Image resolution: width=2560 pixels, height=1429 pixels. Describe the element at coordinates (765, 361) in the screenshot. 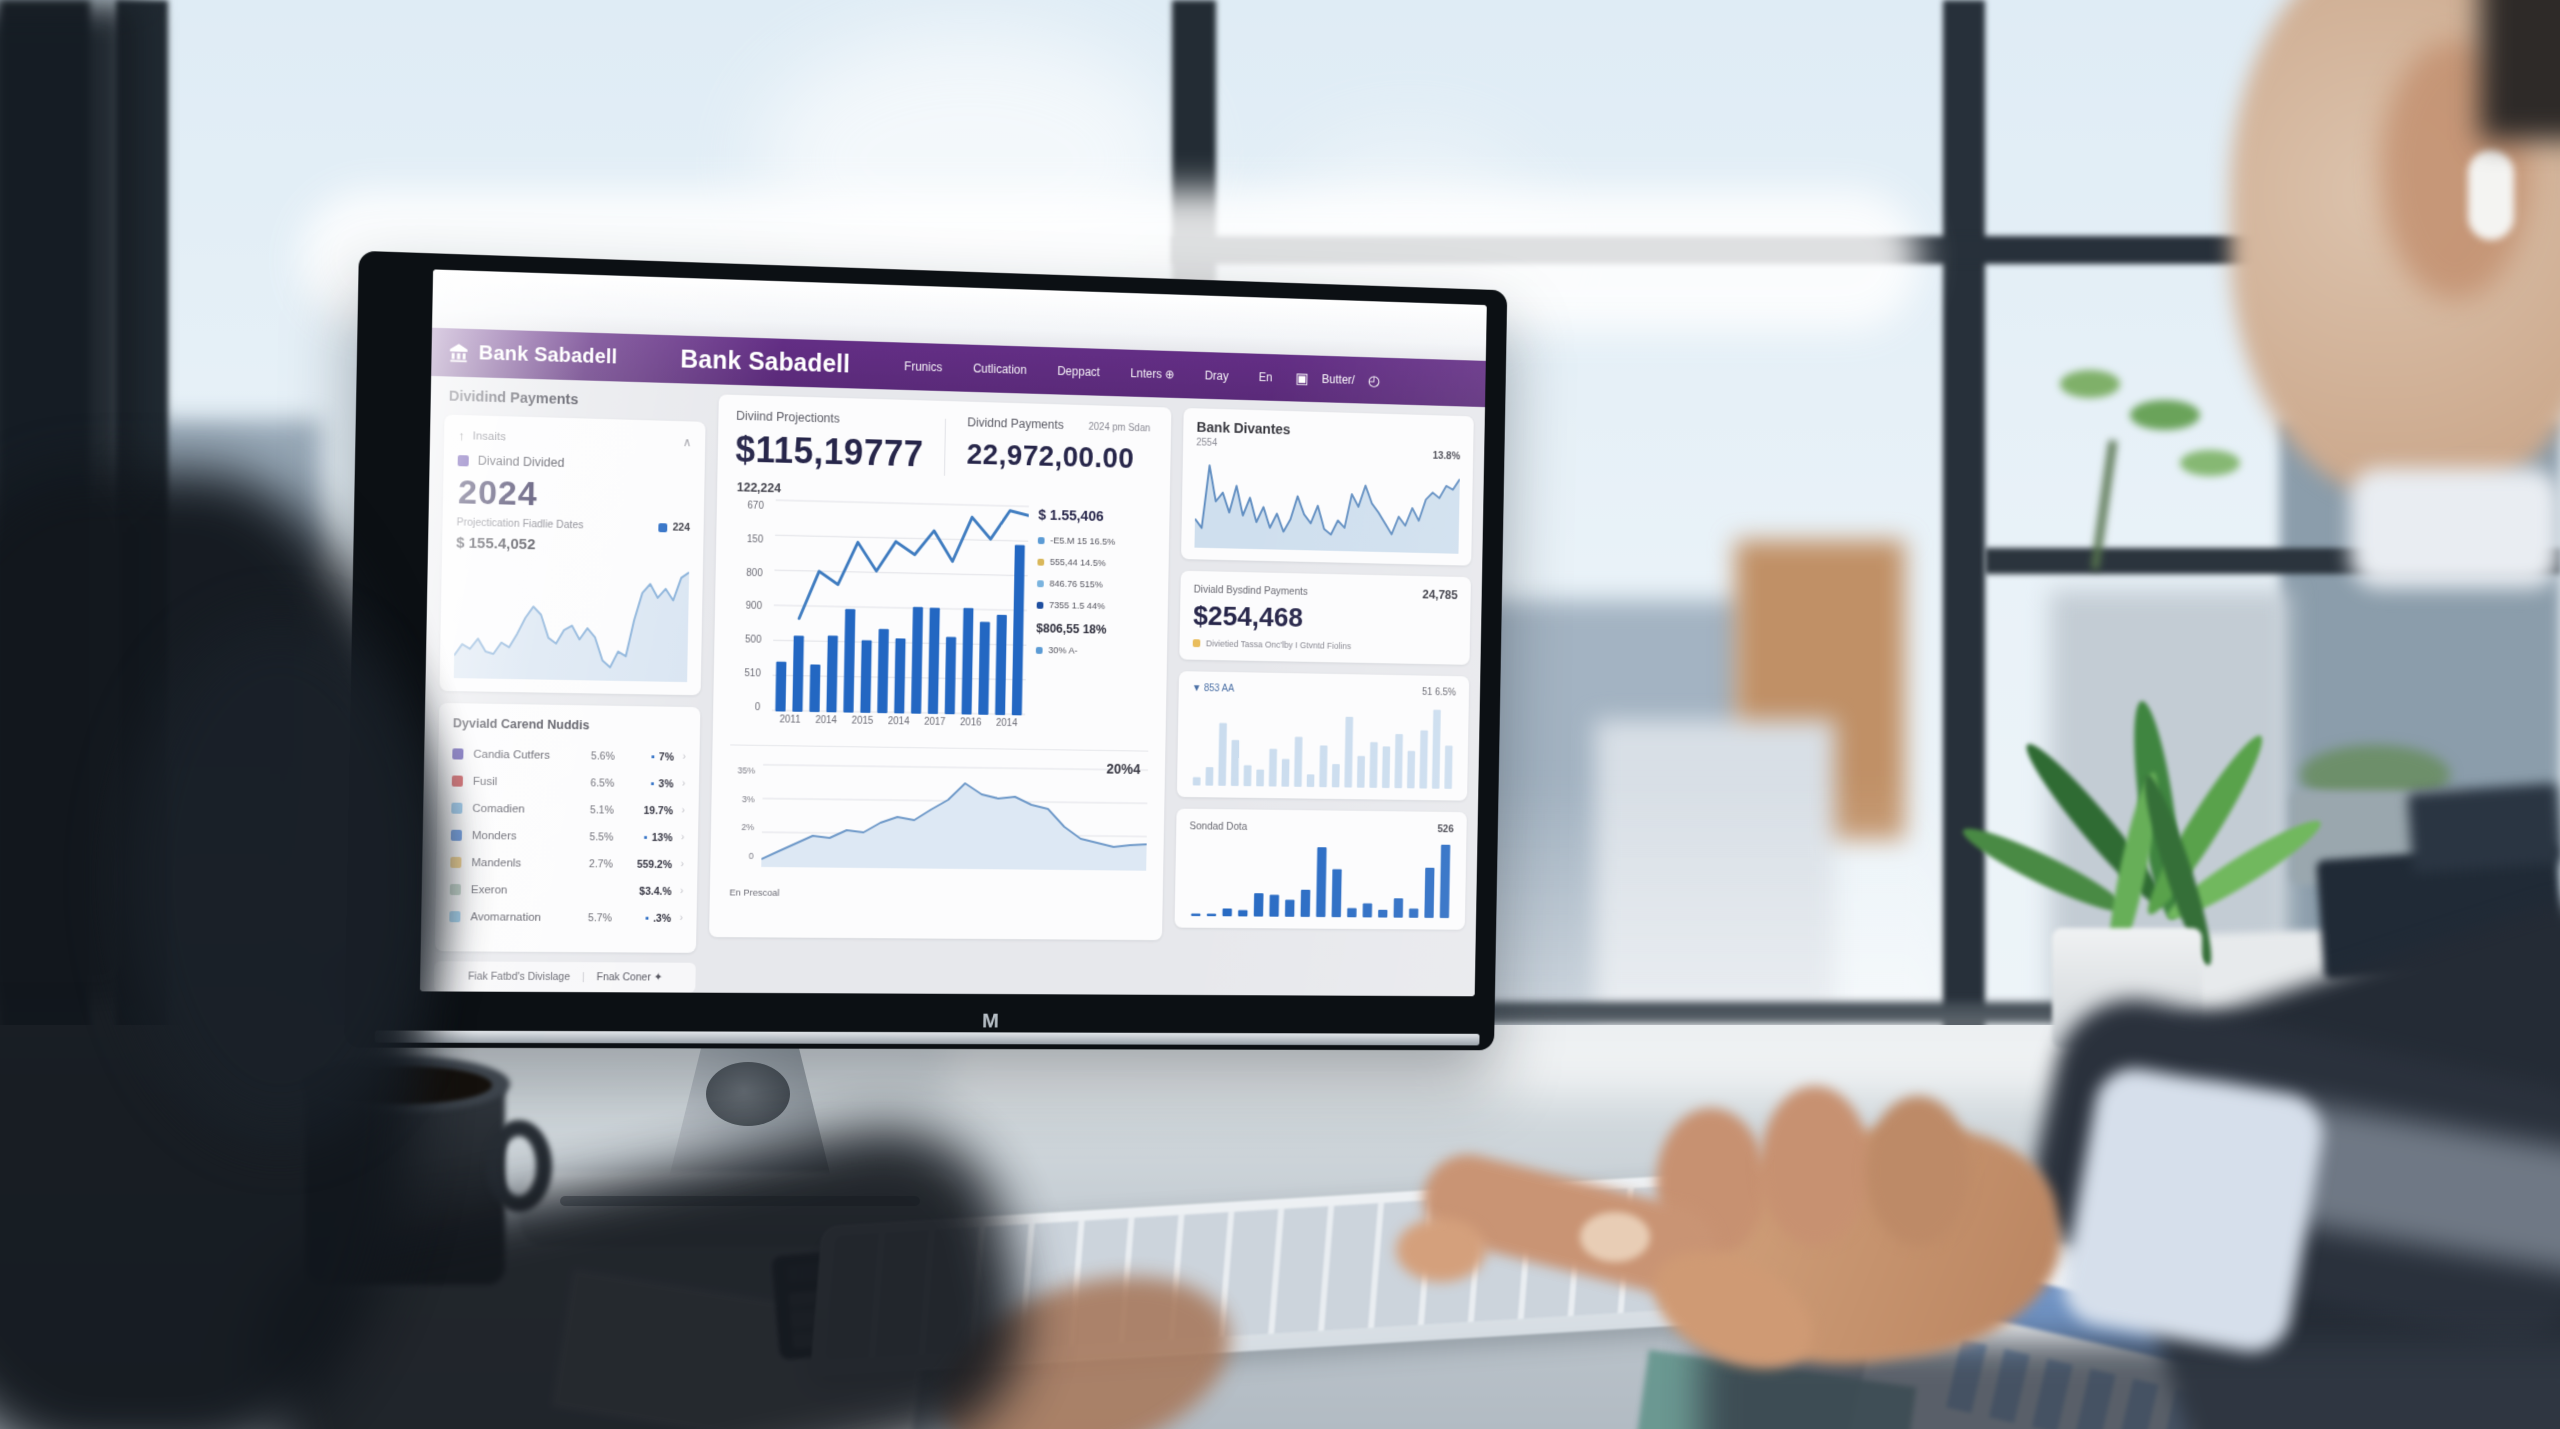

I see `brand-name-center: Bank Sabadell` at that location.